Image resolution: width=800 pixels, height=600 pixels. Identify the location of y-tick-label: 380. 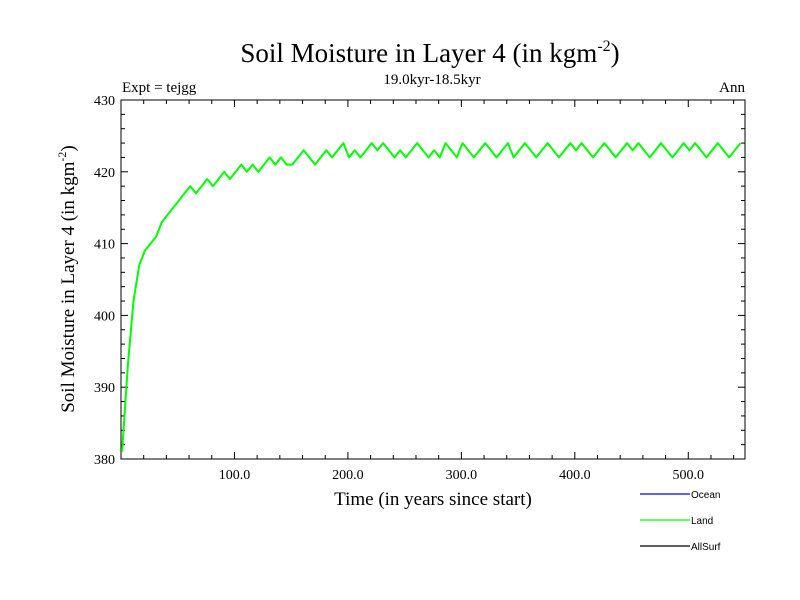
(104, 460).